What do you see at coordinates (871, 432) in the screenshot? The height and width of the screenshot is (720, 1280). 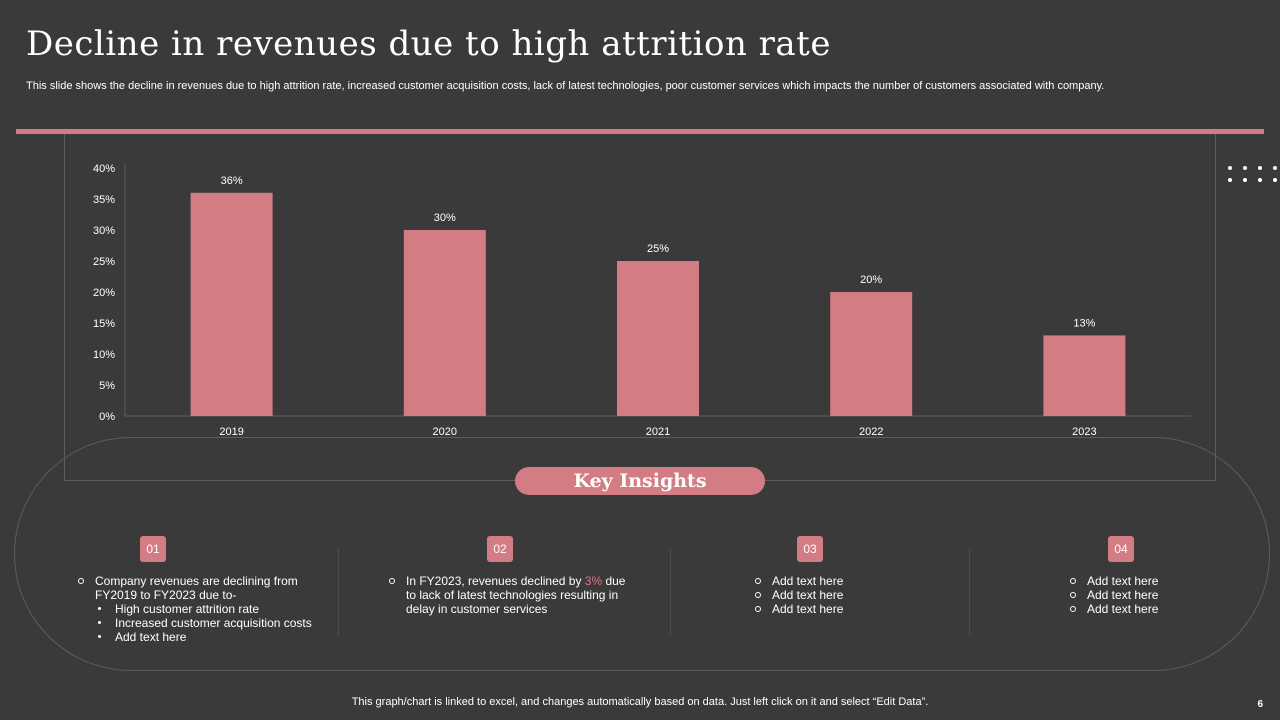 I see `x-tick-label: 2022` at bounding box center [871, 432].